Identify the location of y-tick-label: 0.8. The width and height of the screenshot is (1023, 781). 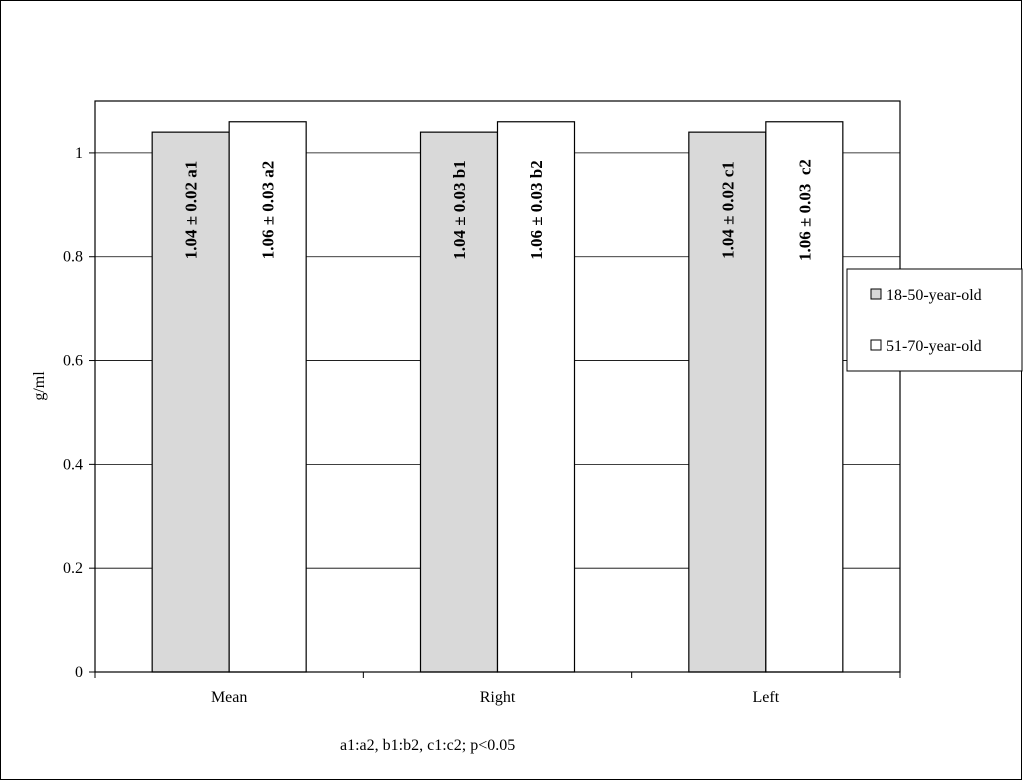
(73, 257).